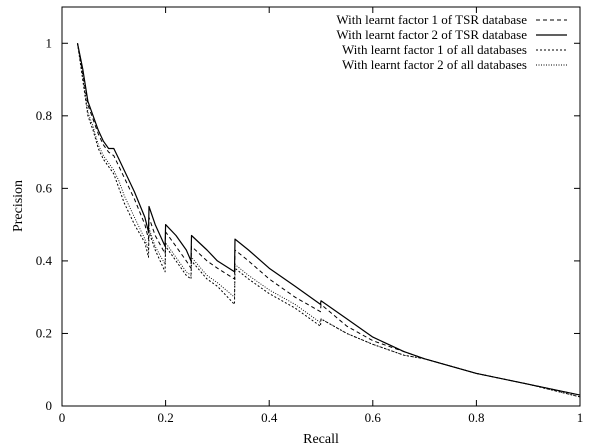 This screenshot has height=447, width=589. I want to click on y-tick-label: 0.2, so click(44, 332).